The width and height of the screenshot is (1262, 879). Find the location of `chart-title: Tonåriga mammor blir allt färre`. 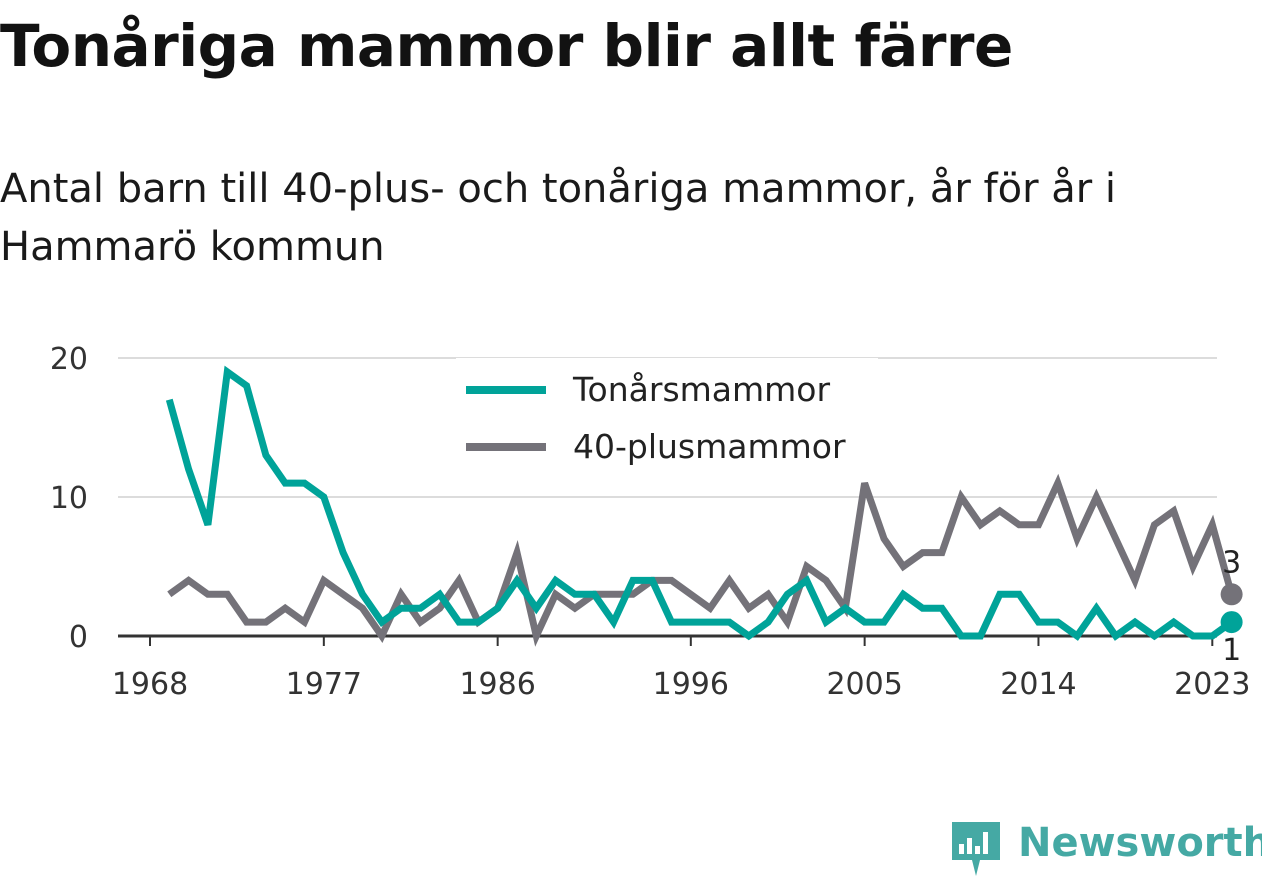

chart-title: Tonåriga mammor blir allt färre is located at coordinates (506, 46).